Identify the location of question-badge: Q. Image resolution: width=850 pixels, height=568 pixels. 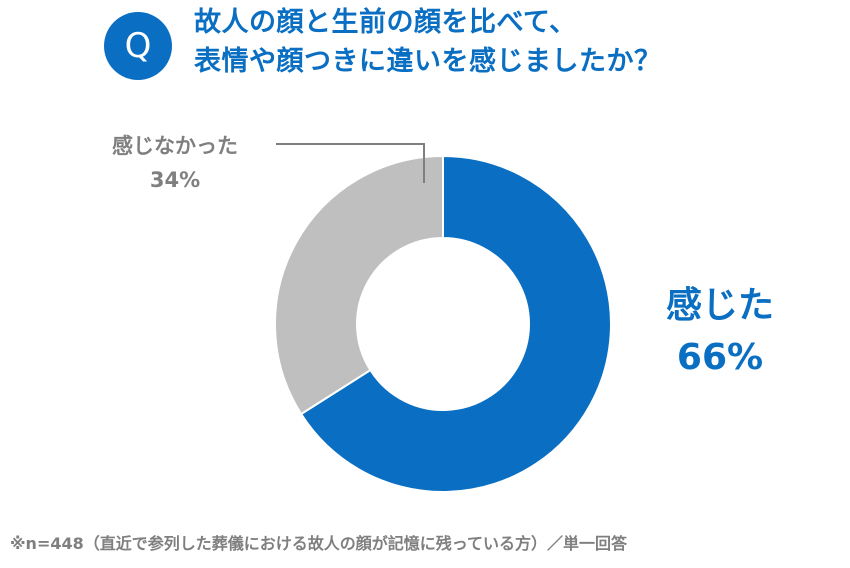
(138, 46).